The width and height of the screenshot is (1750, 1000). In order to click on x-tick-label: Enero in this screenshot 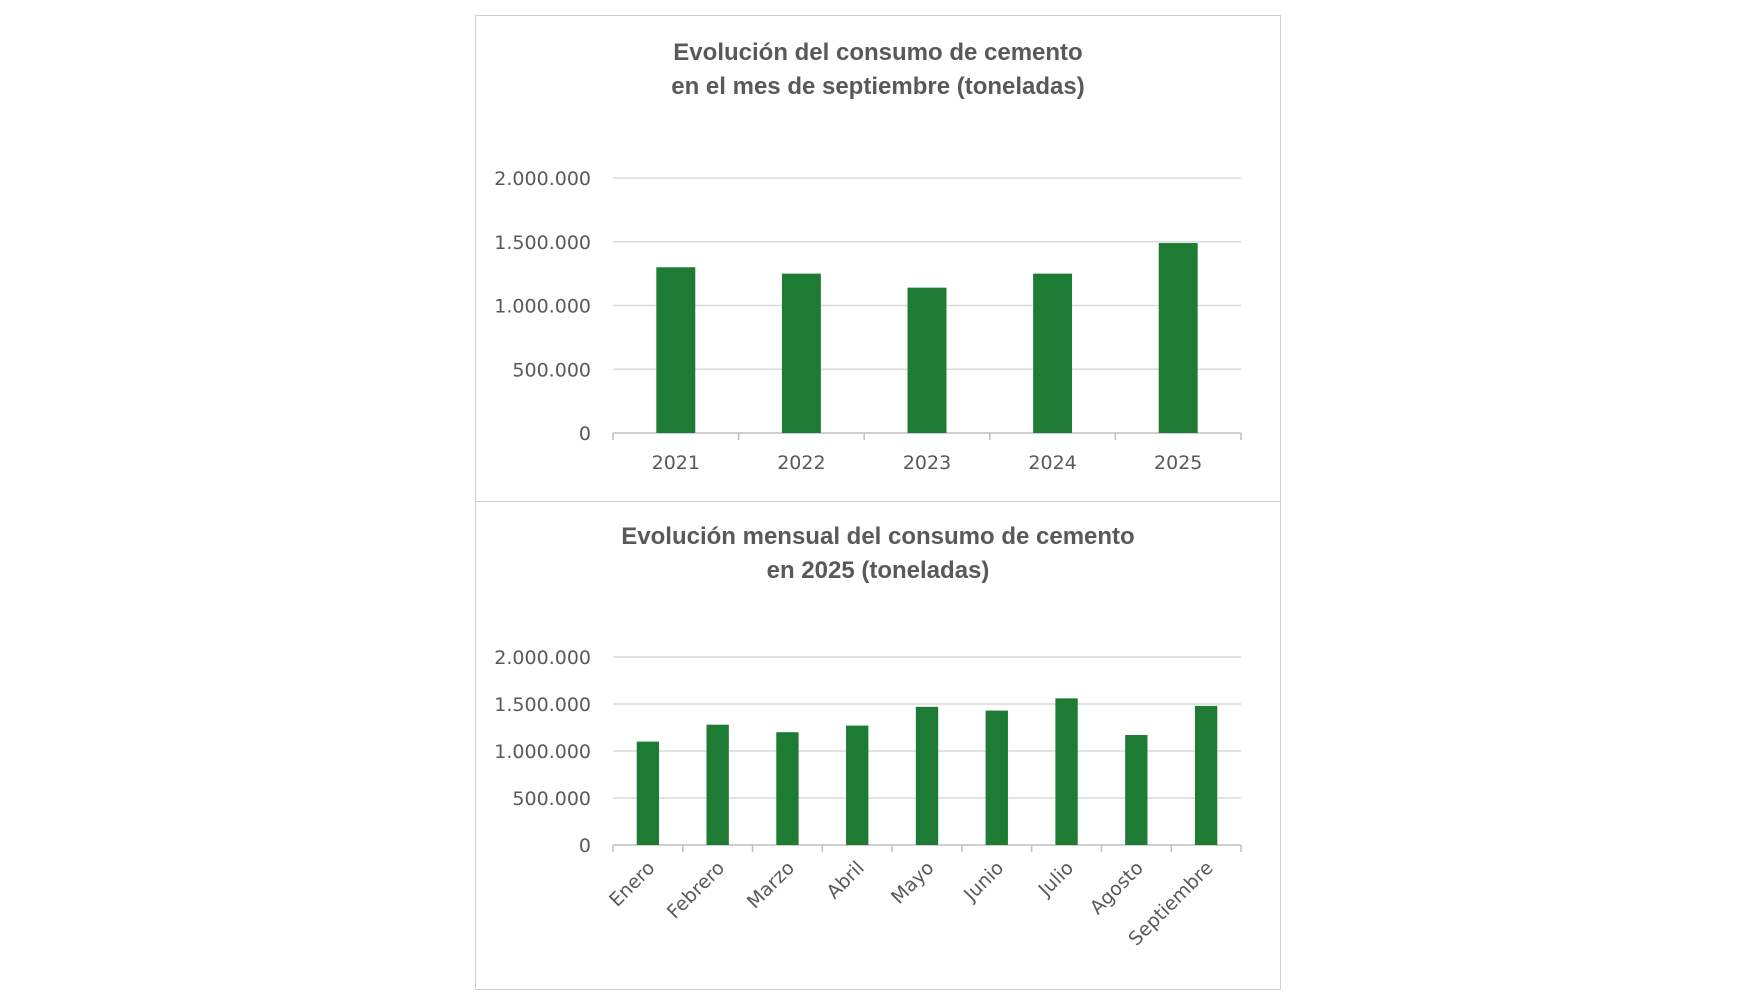, I will do `click(632, 884)`.